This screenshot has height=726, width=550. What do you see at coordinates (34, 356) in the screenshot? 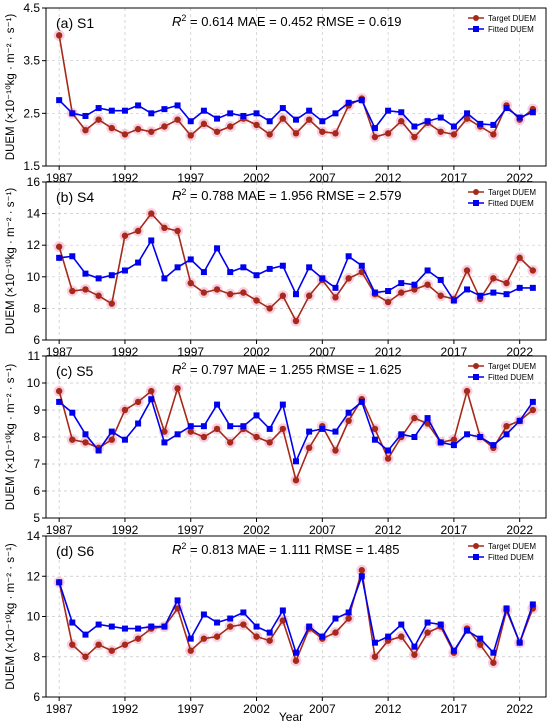
I see `y-tick-label: 11` at bounding box center [34, 356].